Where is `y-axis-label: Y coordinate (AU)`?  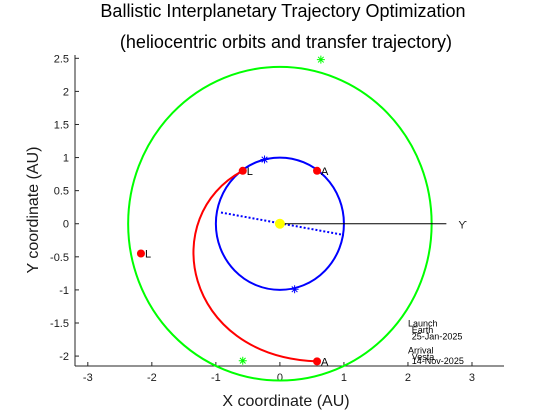 y-axis-label: Y coordinate (AU) is located at coordinates (33, 210).